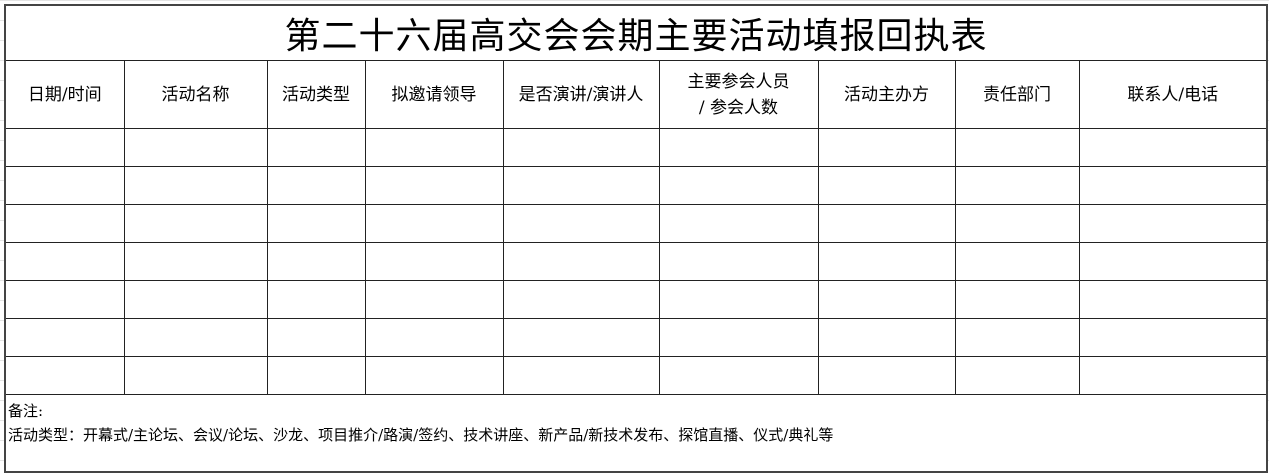 This screenshot has height=473, width=1269. I want to click on header-speech-speaker: 是否演讲/演讲人, so click(581, 94).